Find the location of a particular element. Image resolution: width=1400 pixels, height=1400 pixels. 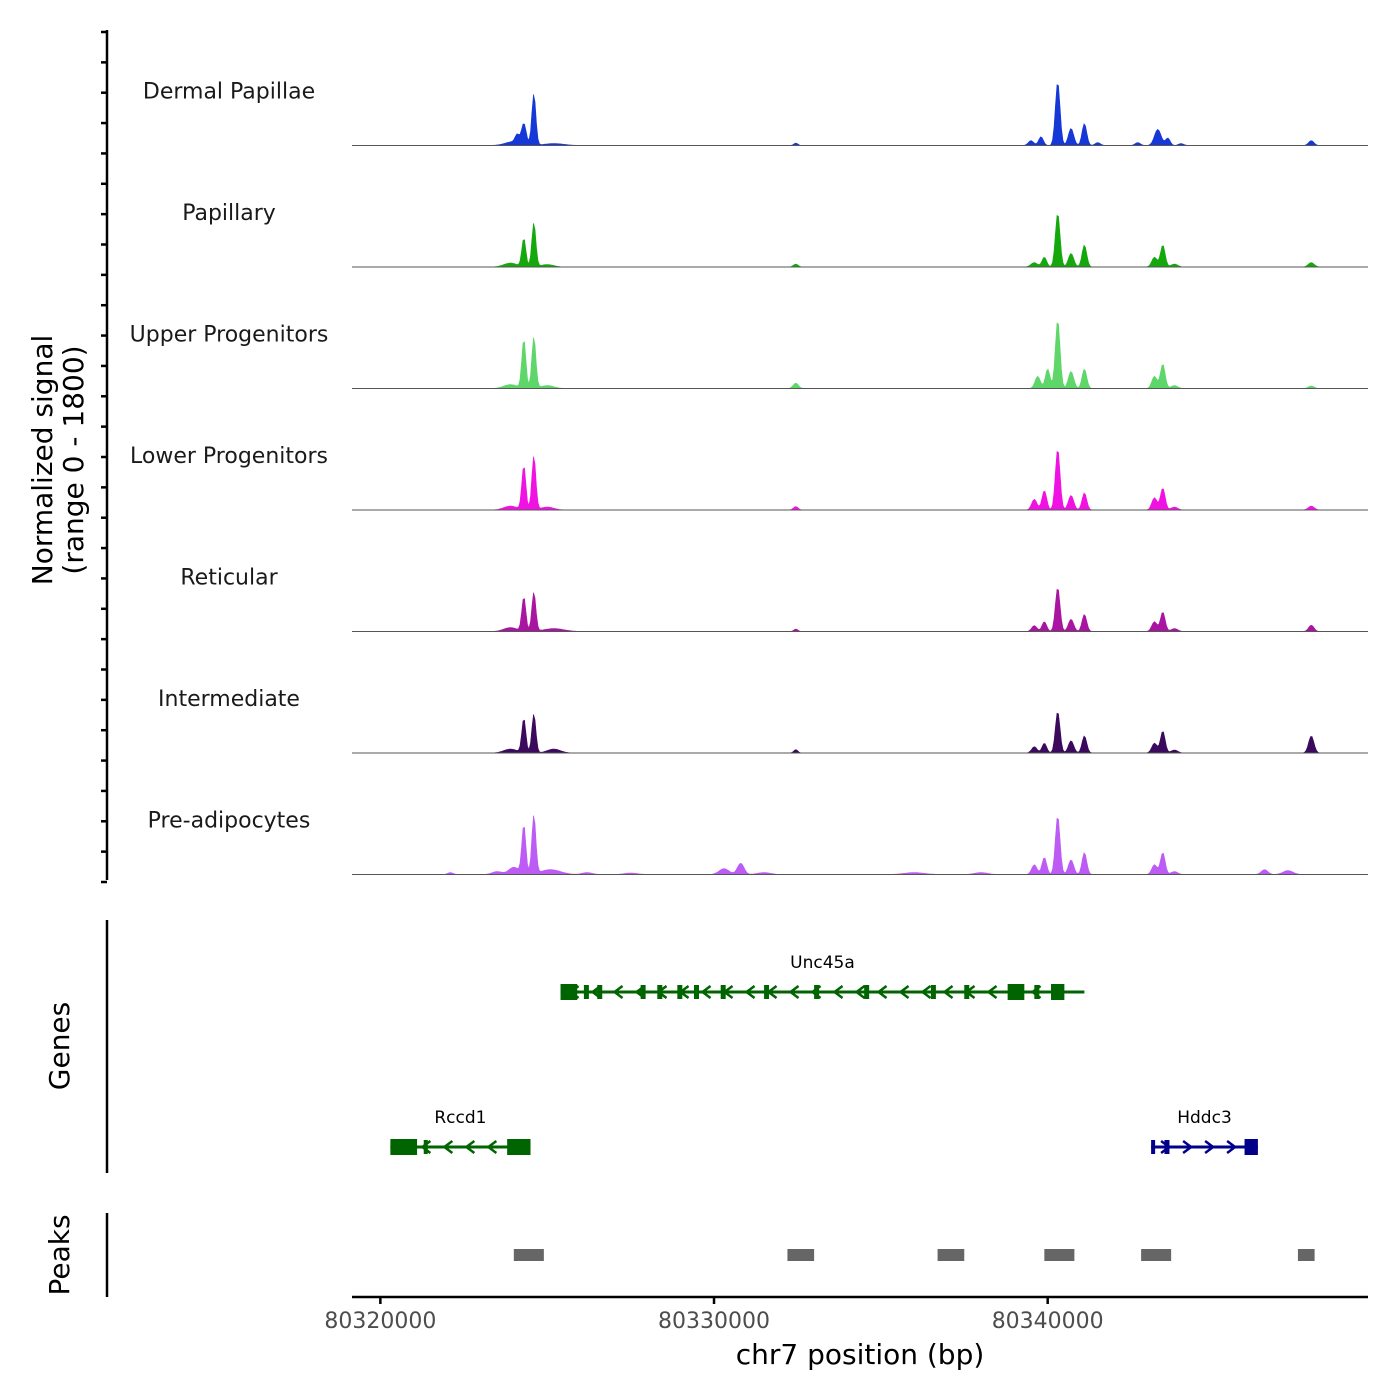

track-label-1: Papillary is located at coordinates (229, 213).